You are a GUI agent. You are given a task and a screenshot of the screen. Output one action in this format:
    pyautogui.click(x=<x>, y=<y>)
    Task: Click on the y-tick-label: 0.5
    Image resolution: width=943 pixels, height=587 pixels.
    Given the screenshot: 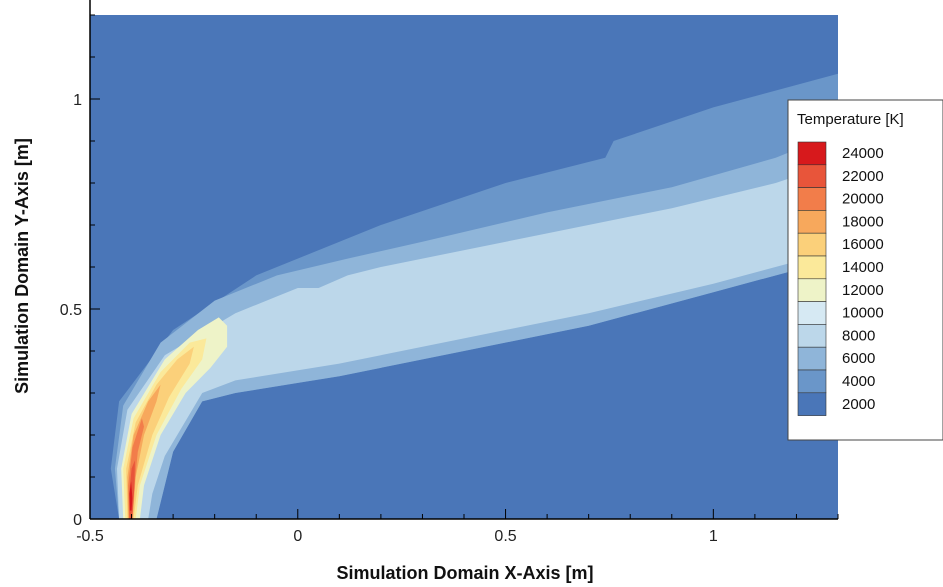 What is the action you would take?
    pyautogui.click(x=71, y=310)
    